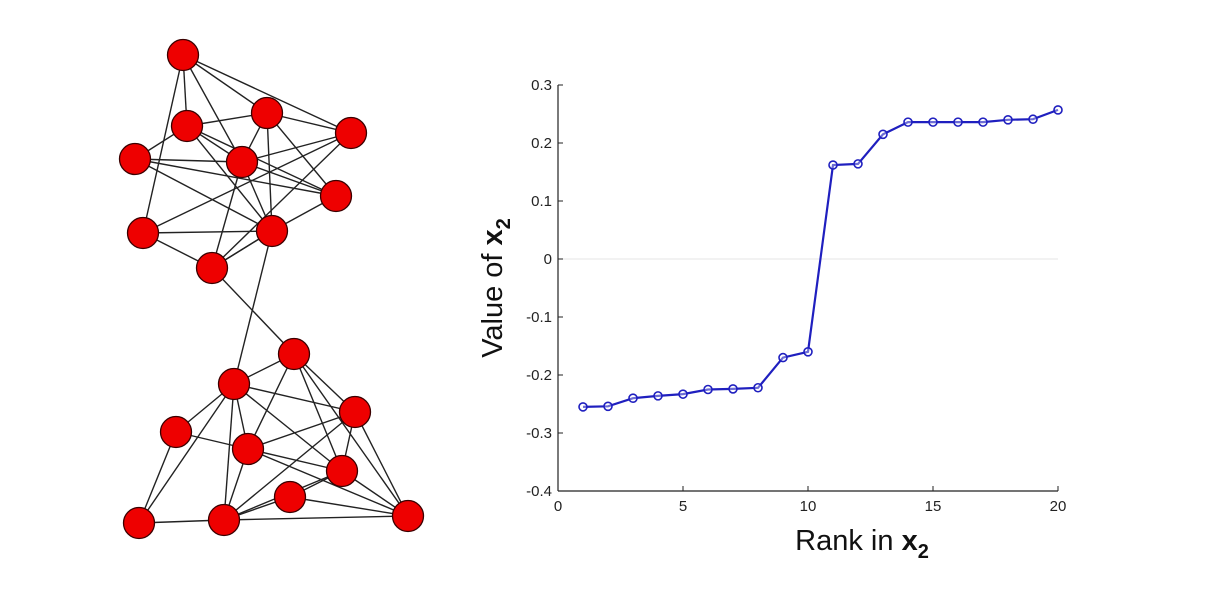 The width and height of the screenshot is (1213, 595). I want to click on y-tick-label: -0.1, so click(539, 317).